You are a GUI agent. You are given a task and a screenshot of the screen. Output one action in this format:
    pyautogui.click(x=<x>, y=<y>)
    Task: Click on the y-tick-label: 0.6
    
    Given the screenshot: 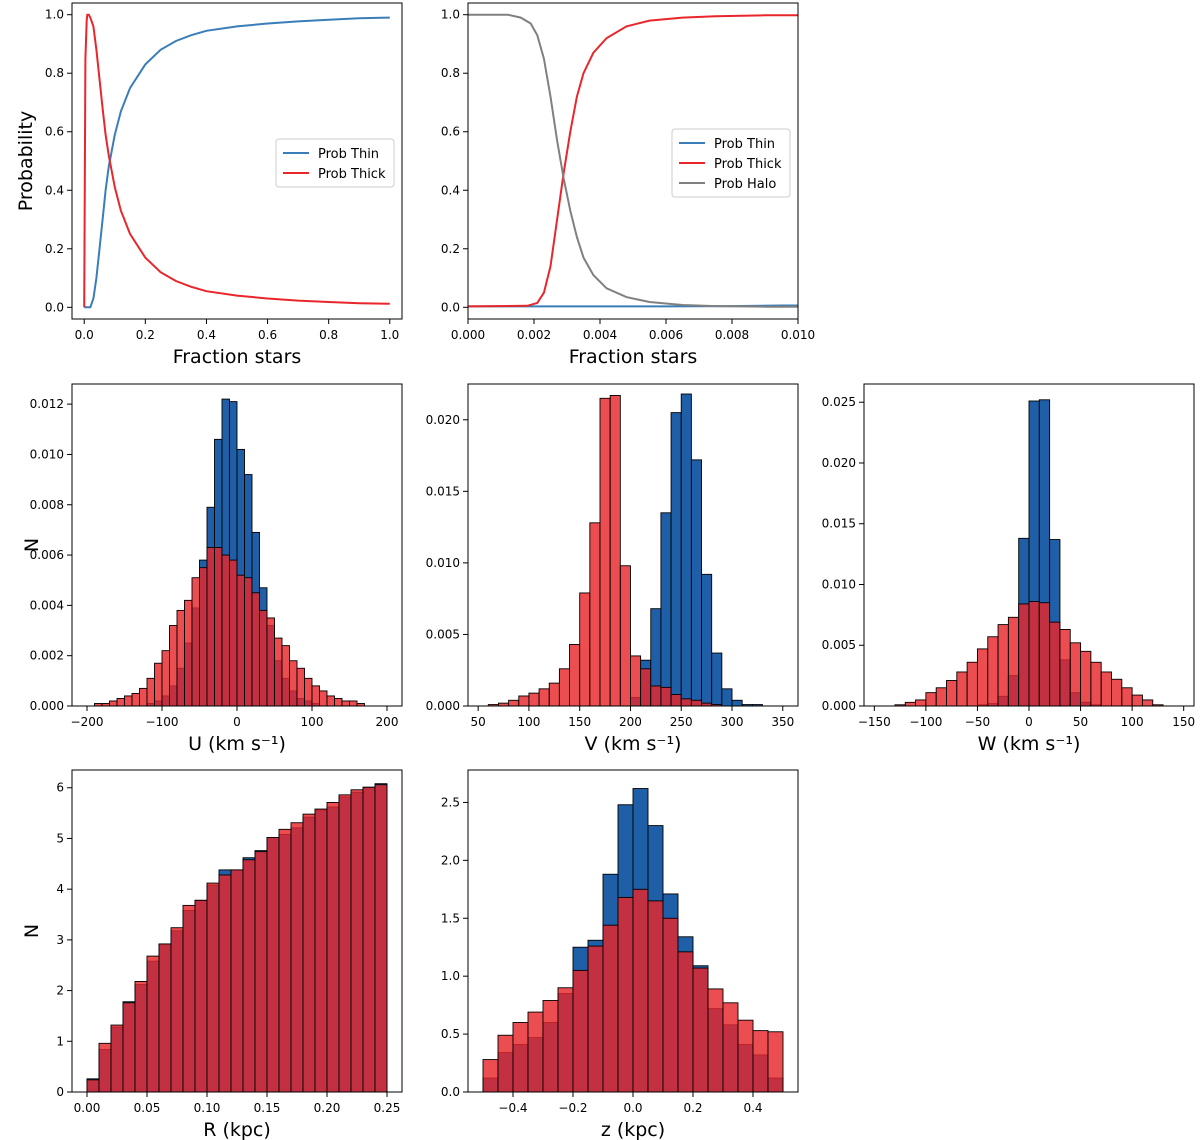 What is the action you would take?
    pyautogui.click(x=450, y=132)
    